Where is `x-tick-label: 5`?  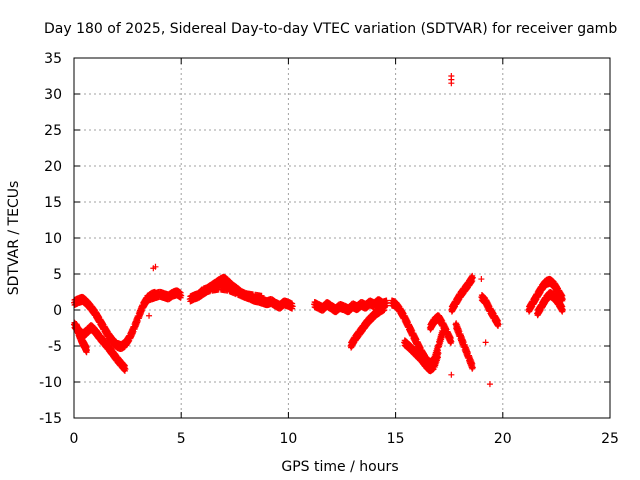 x-tick-label: 5 is located at coordinates (181, 439).